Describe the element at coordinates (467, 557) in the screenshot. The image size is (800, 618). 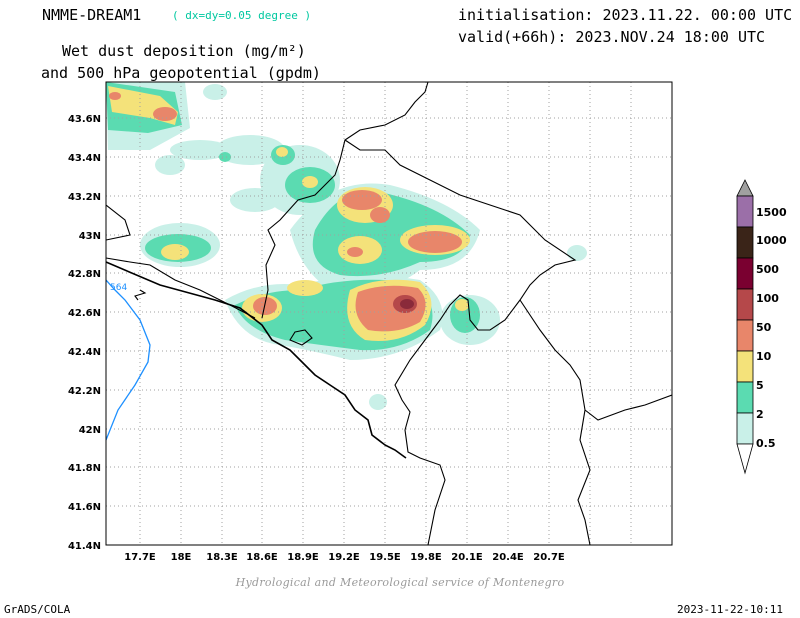
I see `lon-label: 20.1E` at that location.